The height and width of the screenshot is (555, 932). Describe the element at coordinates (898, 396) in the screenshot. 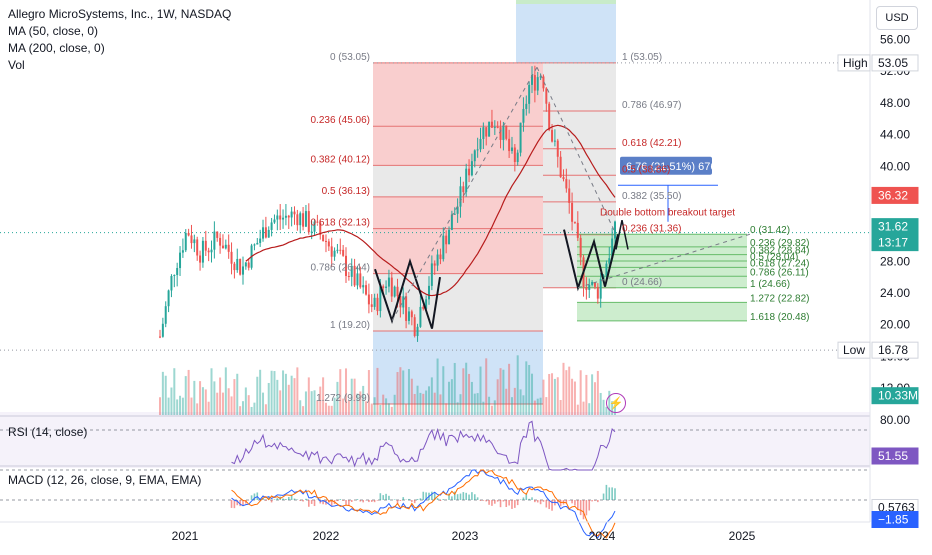

I see `price-label: 10.33M` at that location.